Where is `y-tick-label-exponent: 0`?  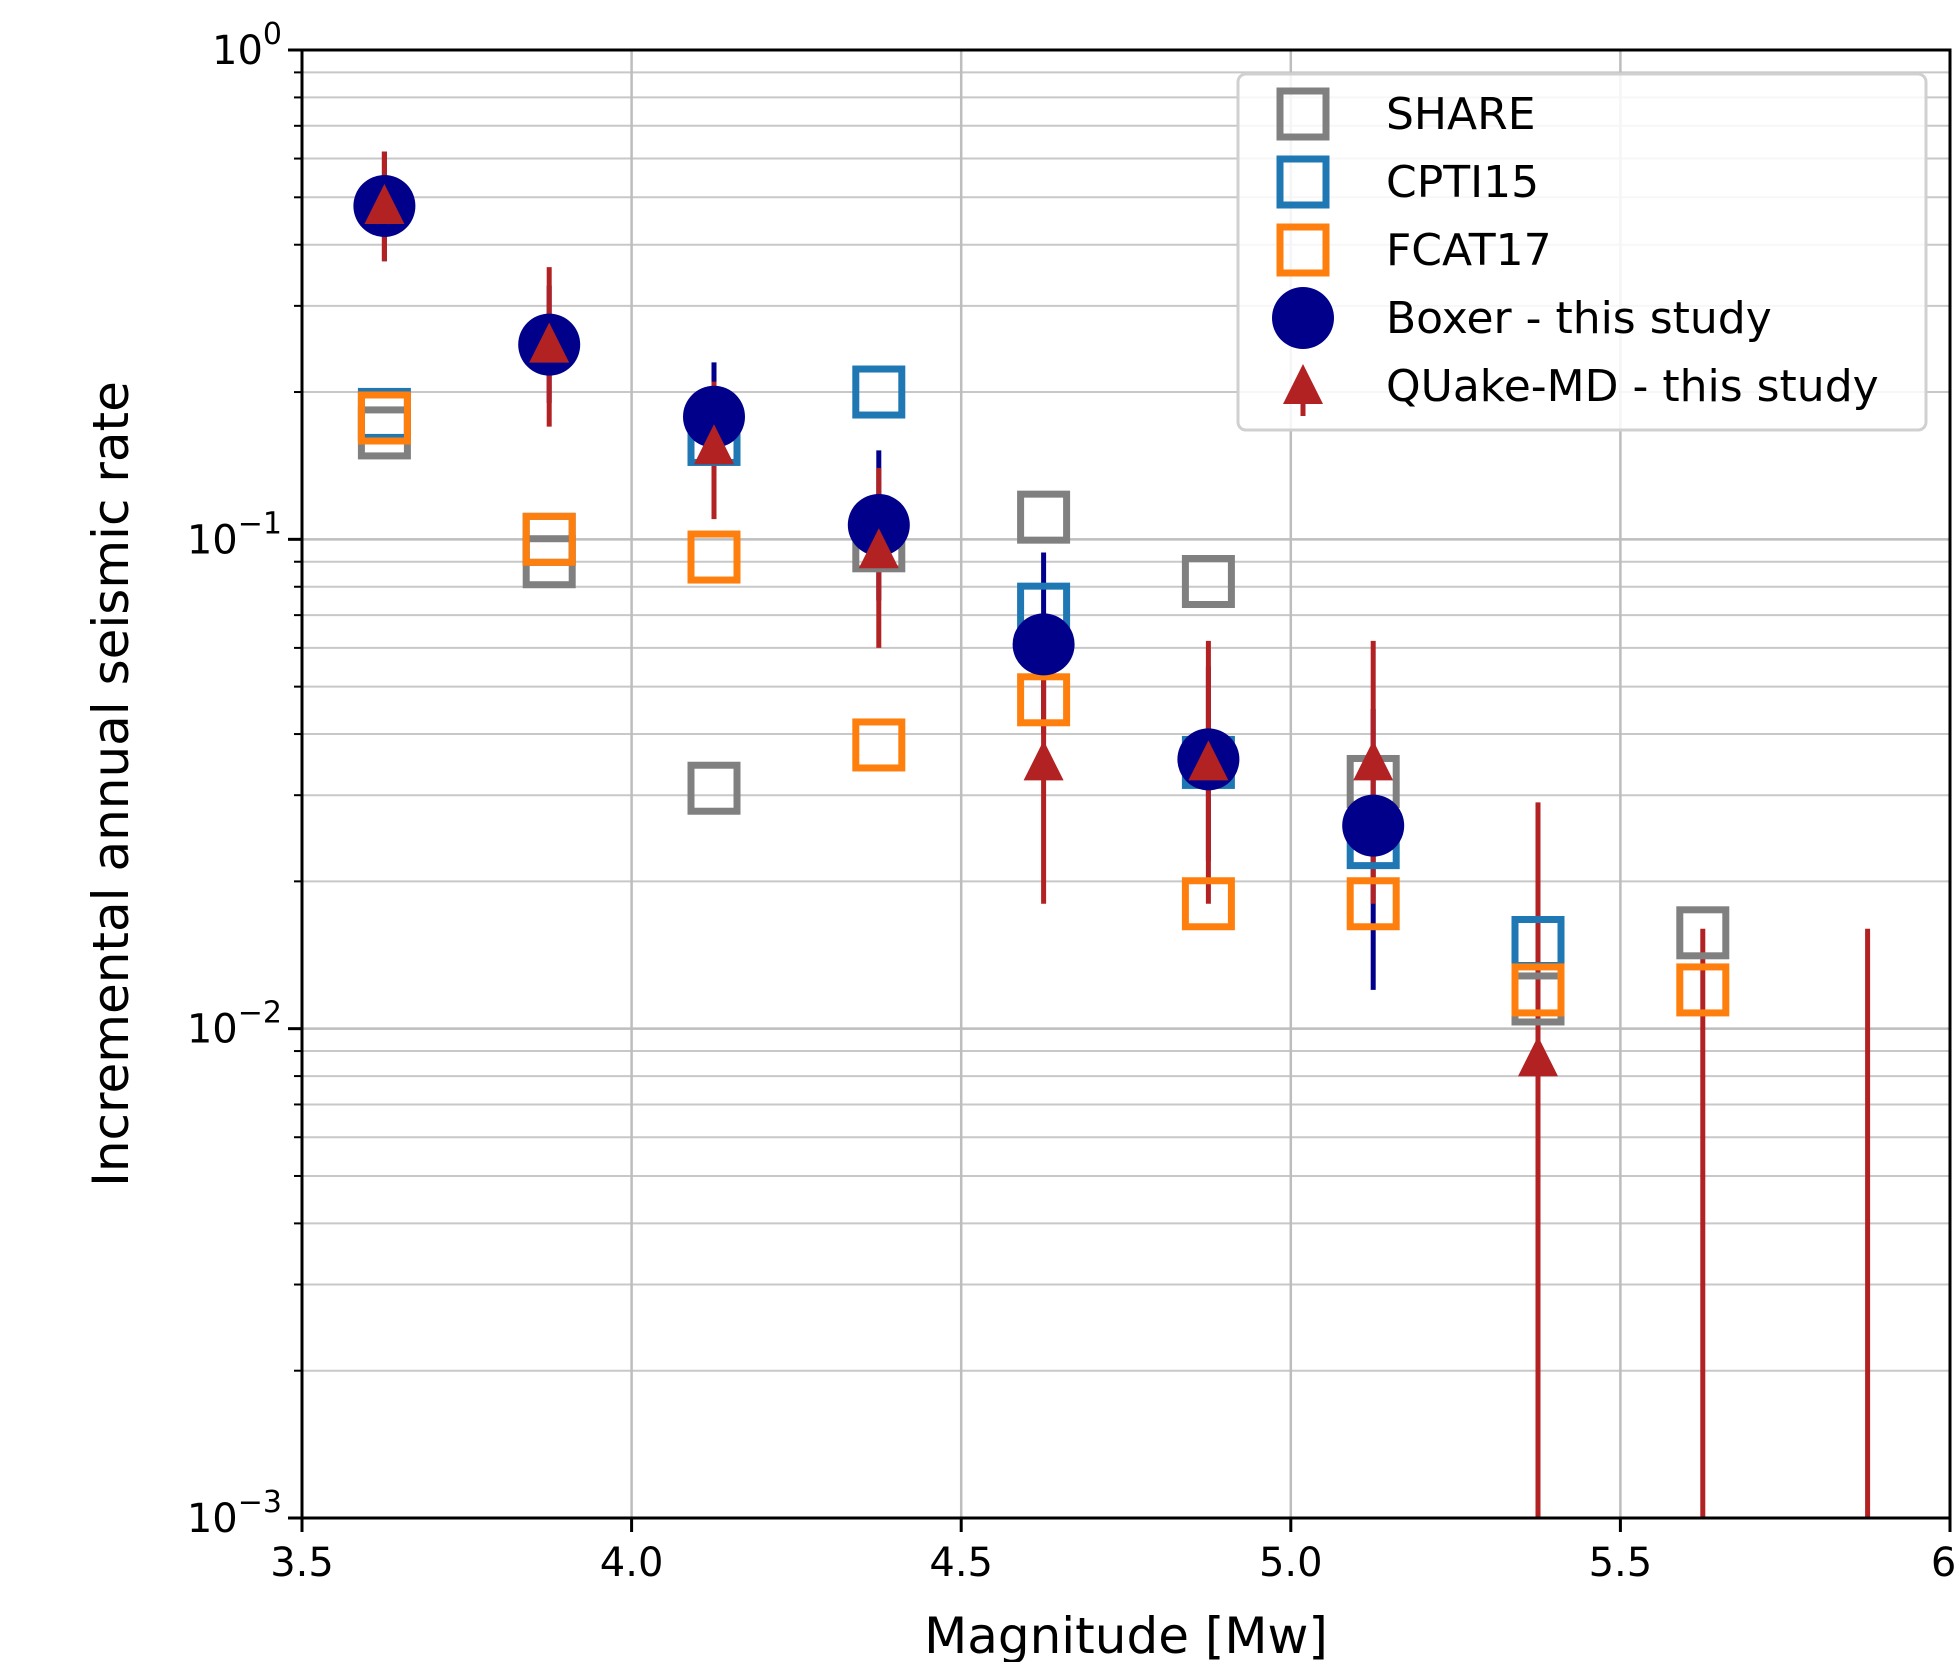 y-tick-label-exponent: 0 is located at coordinates (272, 34).